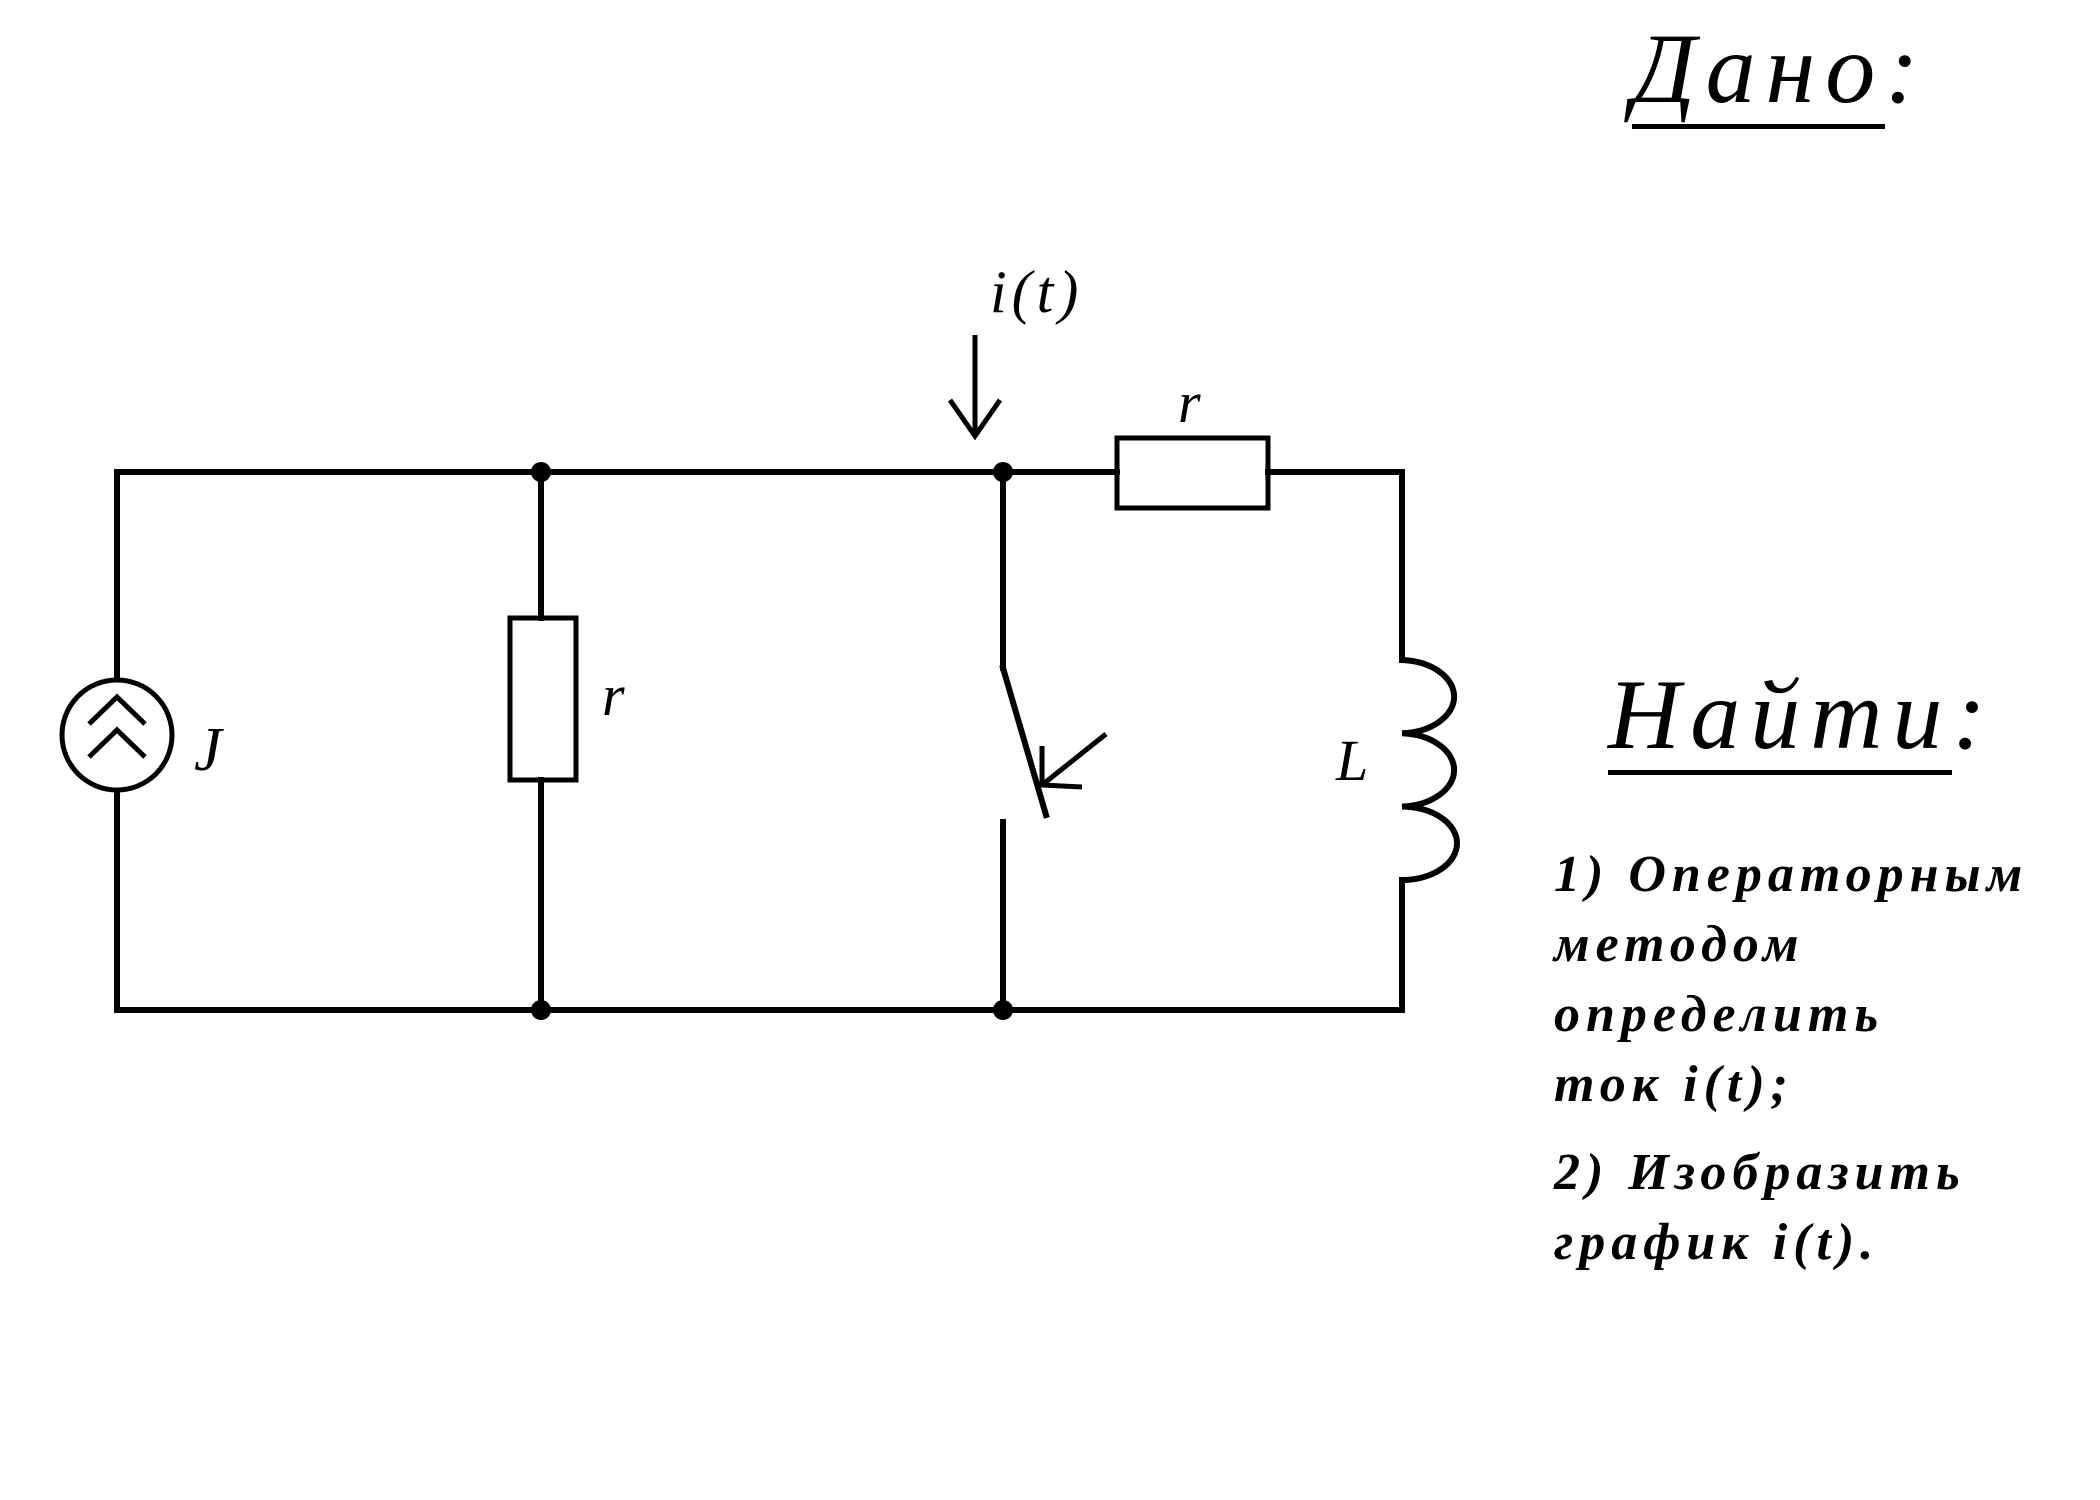 The height and width of the screenshot is (1500, 2100). I want to click on switch, so click(1053, 741).